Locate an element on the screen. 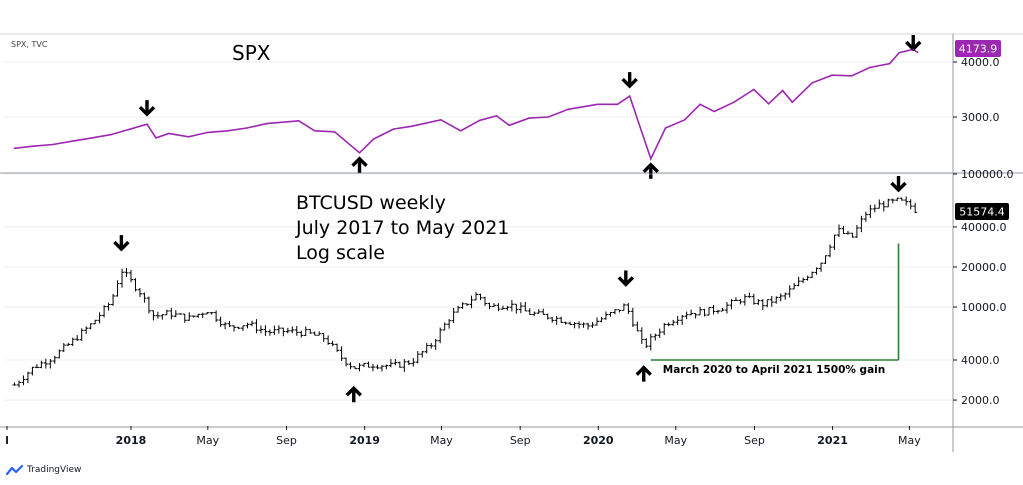  x-tick-label: 2019 is located at coordinates (364, 440).